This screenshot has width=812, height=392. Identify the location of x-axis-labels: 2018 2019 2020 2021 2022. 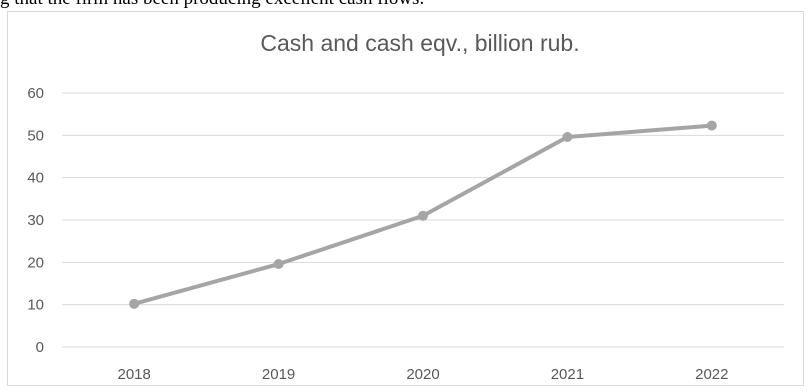
(423, 374).